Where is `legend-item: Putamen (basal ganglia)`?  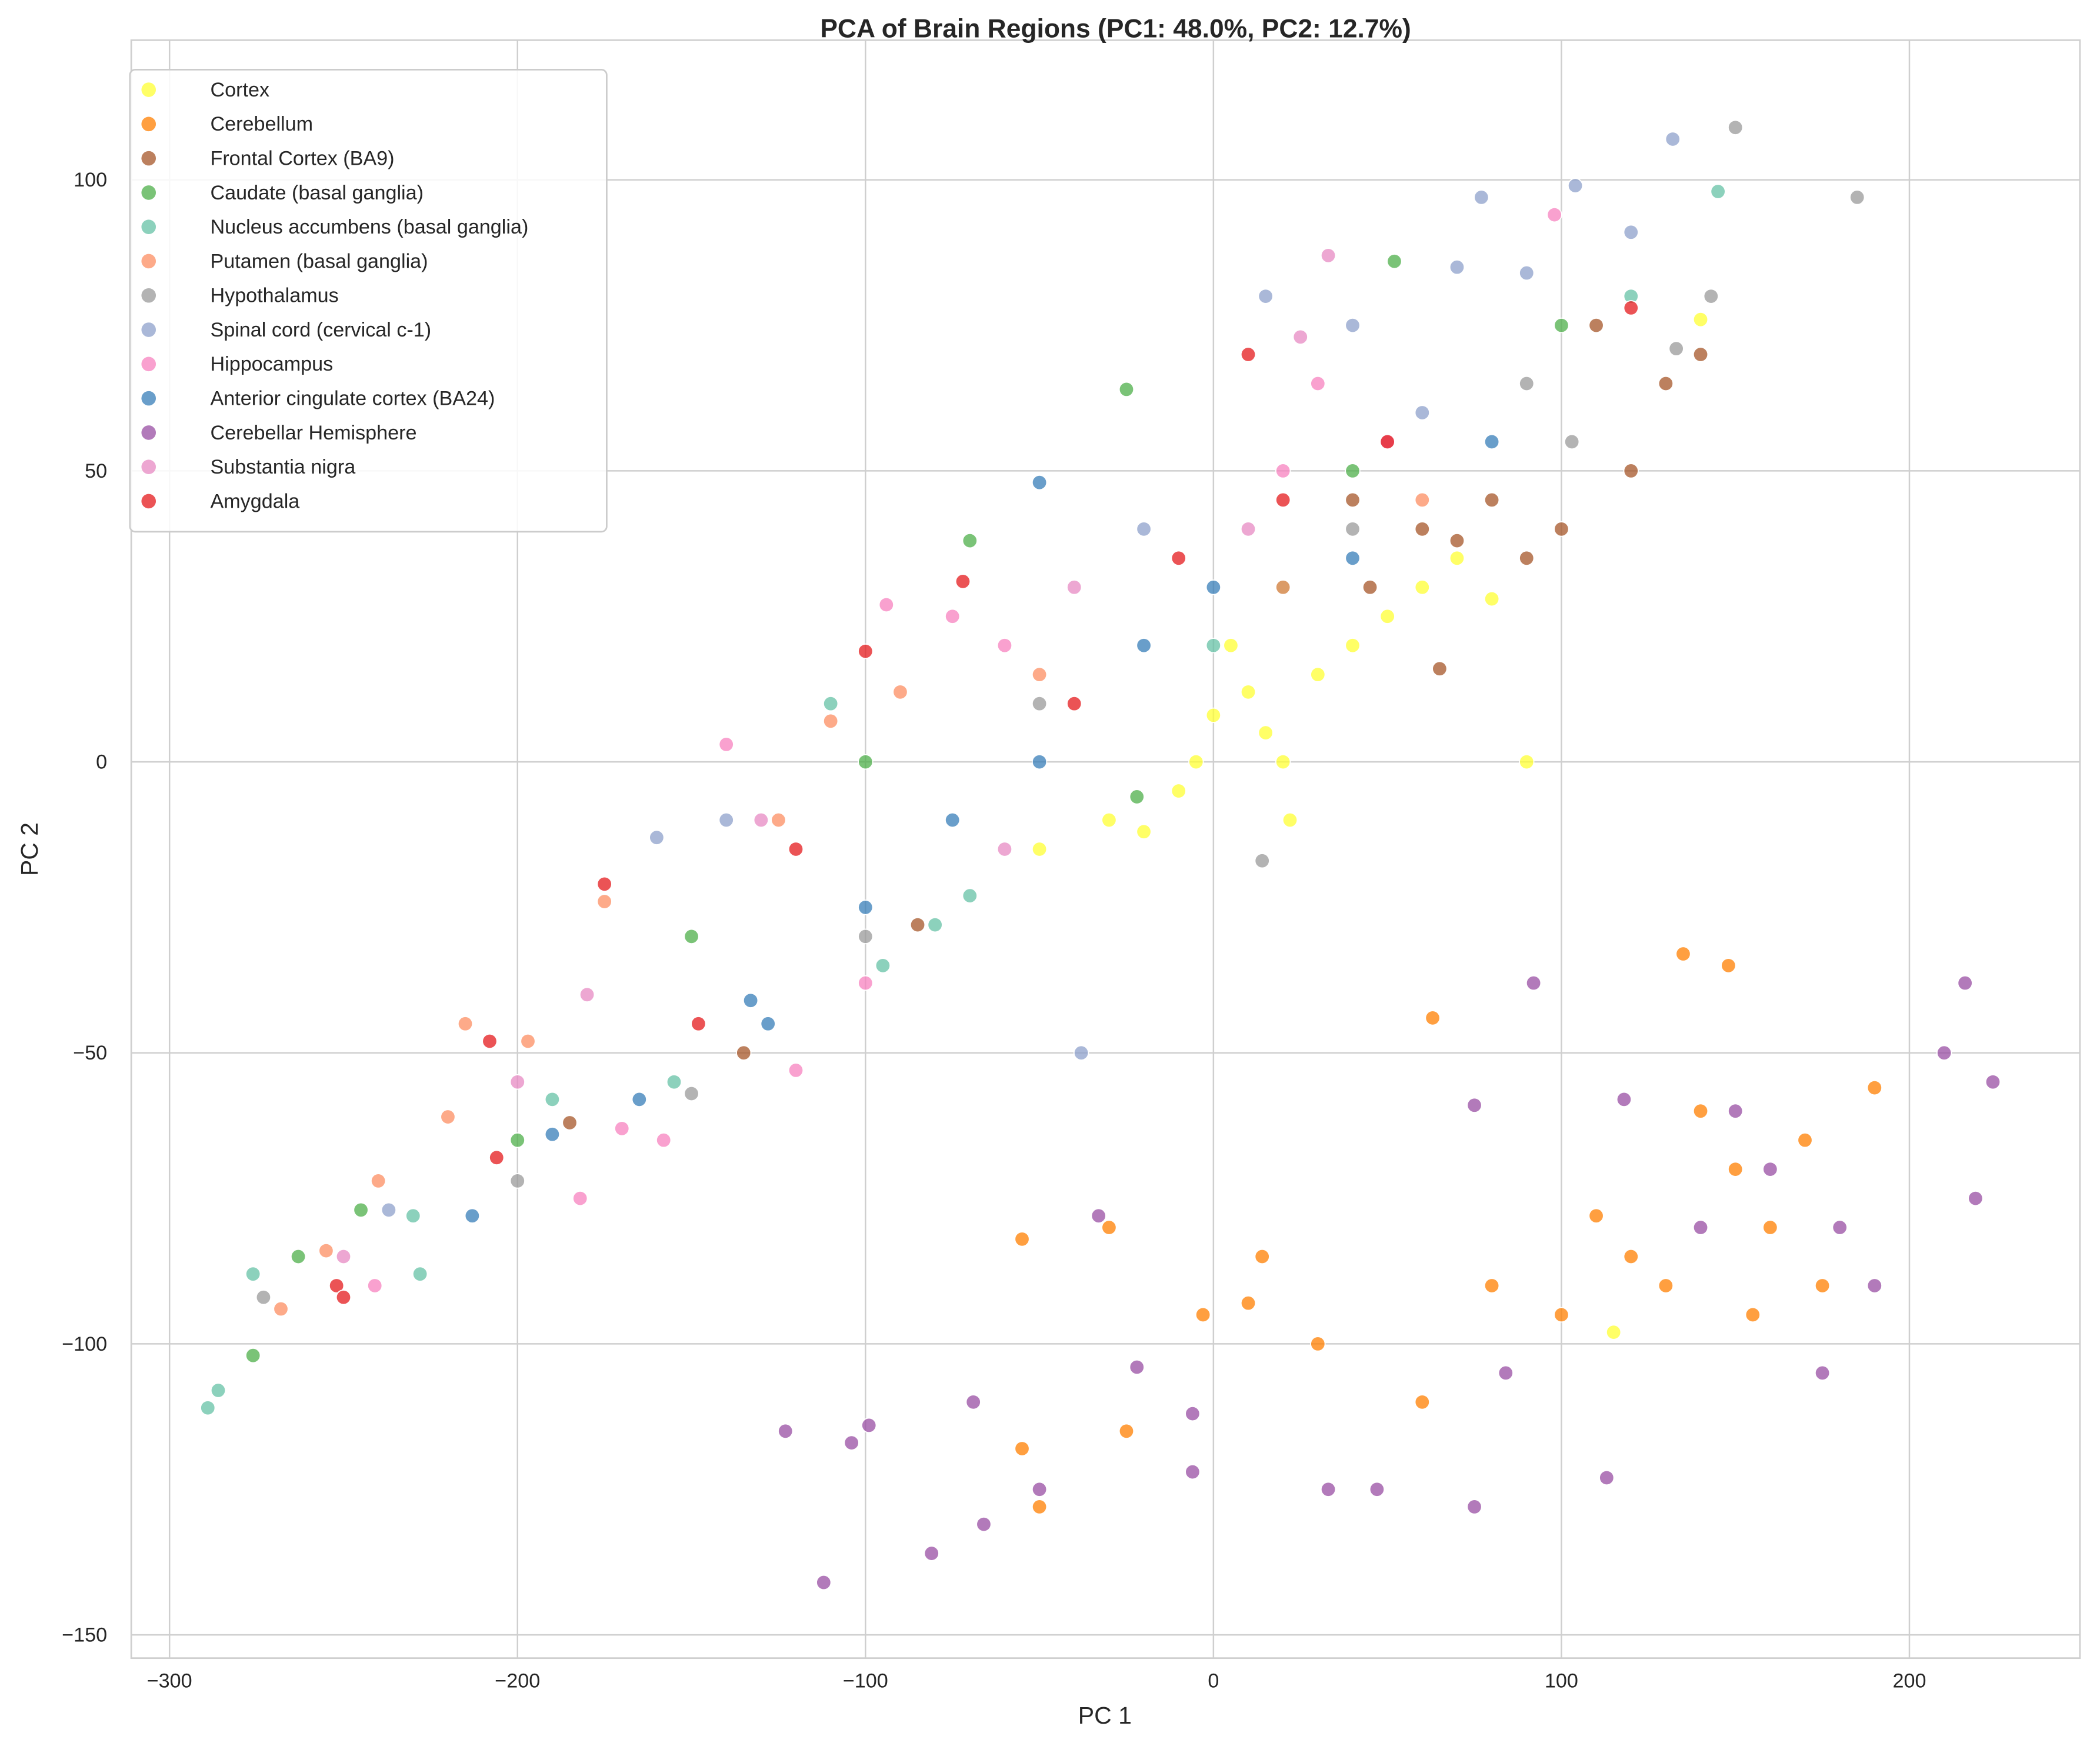
legend-item: Putamen (basal ganglia) is located at coordinates (284, 261).